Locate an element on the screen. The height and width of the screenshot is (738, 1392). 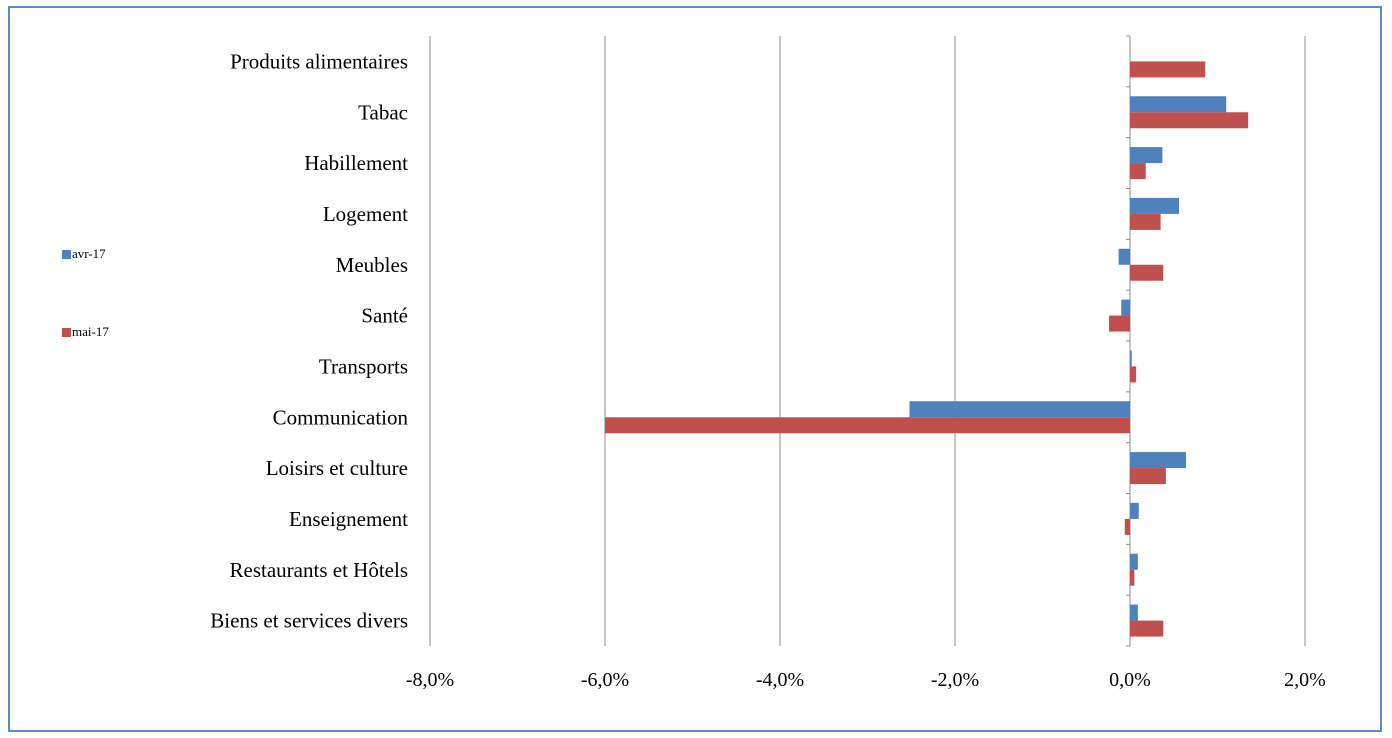
x-tick-labels: -8,0% -6,0% -4,0% -2,0% 0,0% 2,0% is located at coordinates (866, 680).